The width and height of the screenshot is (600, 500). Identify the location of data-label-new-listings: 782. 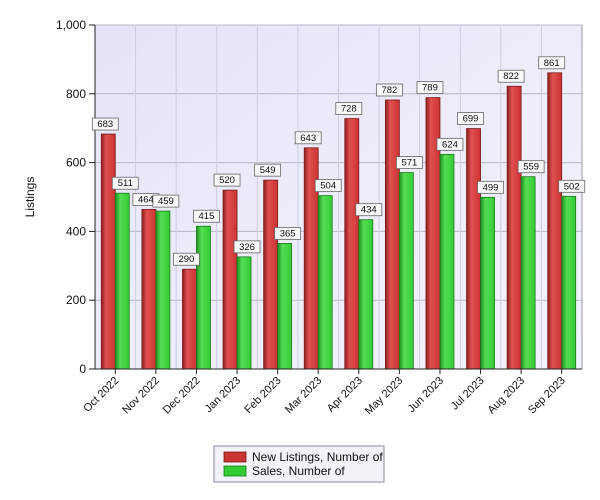
(389, 90).